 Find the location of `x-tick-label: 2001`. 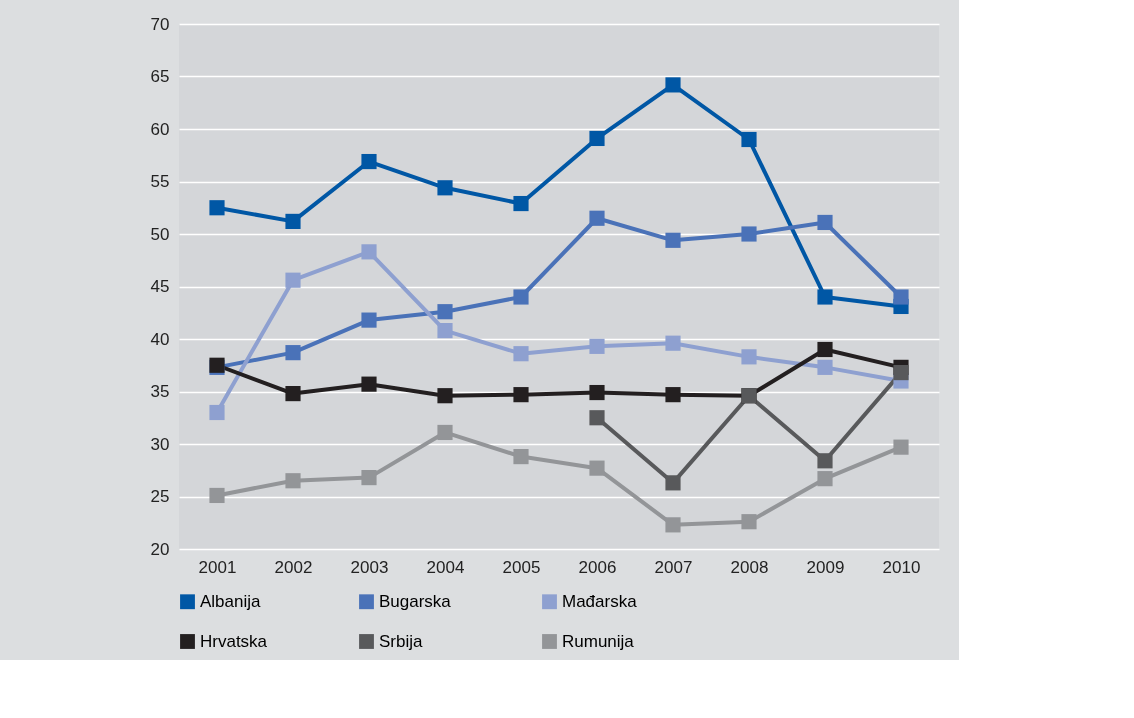

x-tick-label: 2001 is located at coordinates (217, 567).